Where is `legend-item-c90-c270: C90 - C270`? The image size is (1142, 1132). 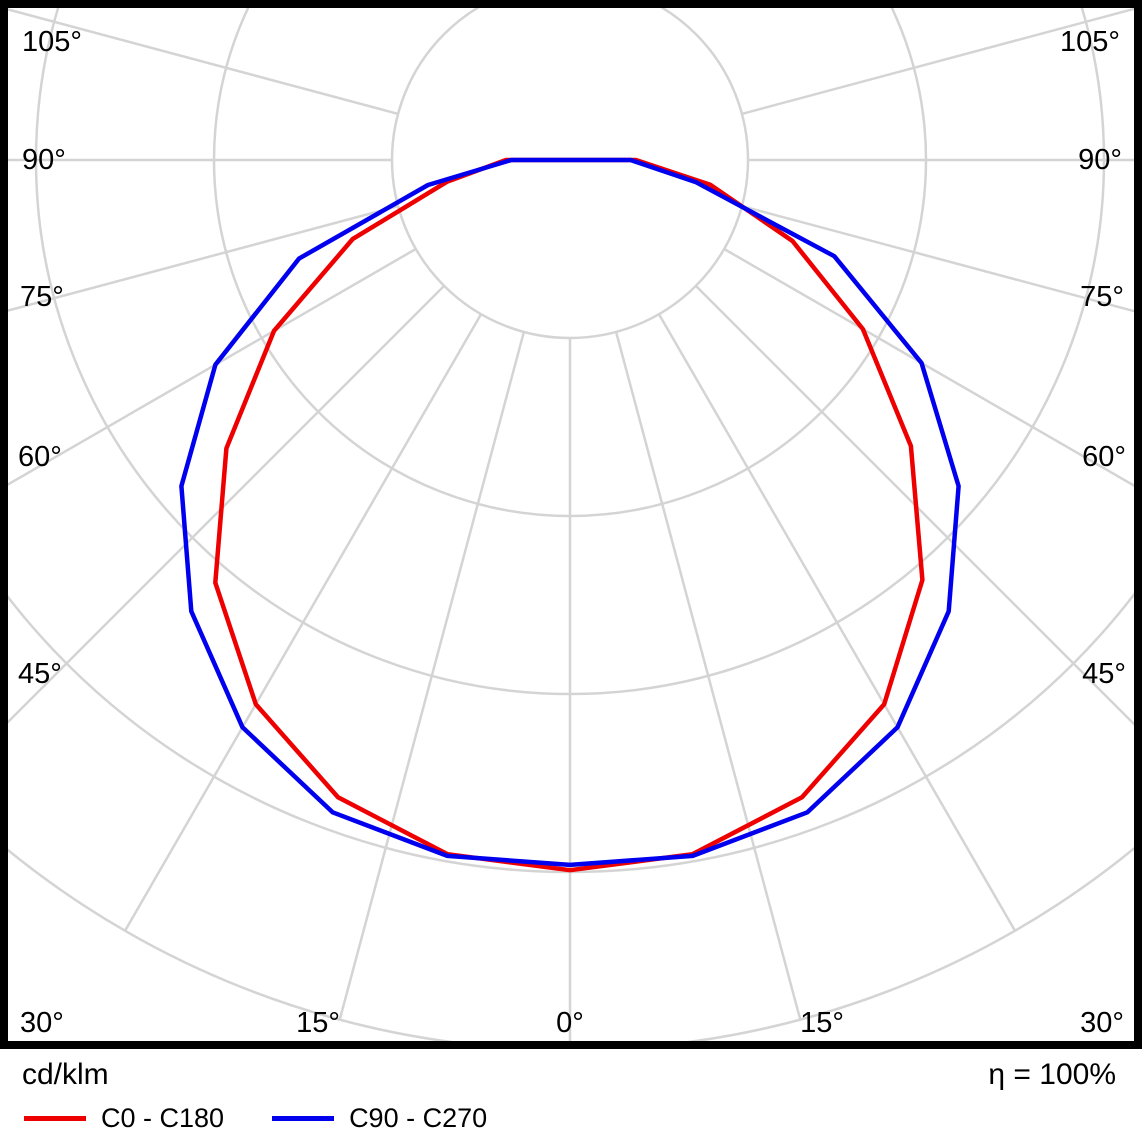
legend-item-c90-c270: C90 - C270 is located at coordinates (379, 1117).